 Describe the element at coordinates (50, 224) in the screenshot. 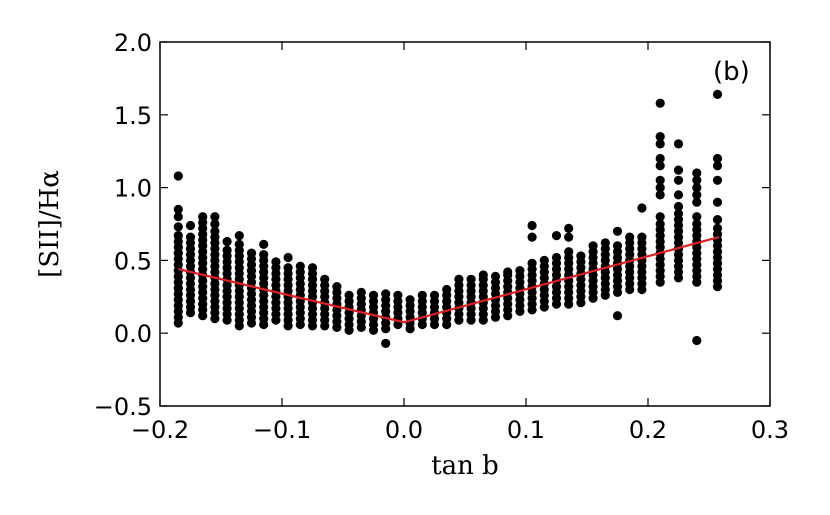

I see `y-axis-title: [SII]/Hα` at that location.